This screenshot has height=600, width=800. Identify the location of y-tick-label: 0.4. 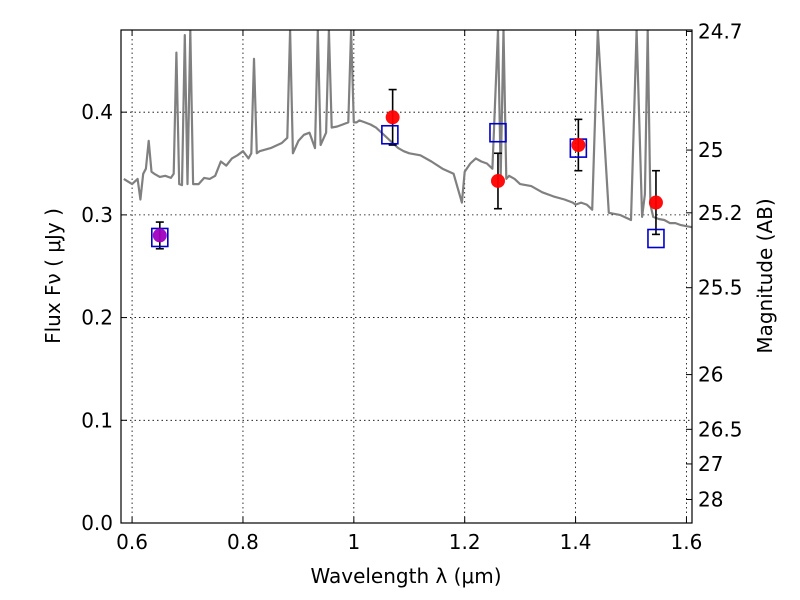
(97, 112).